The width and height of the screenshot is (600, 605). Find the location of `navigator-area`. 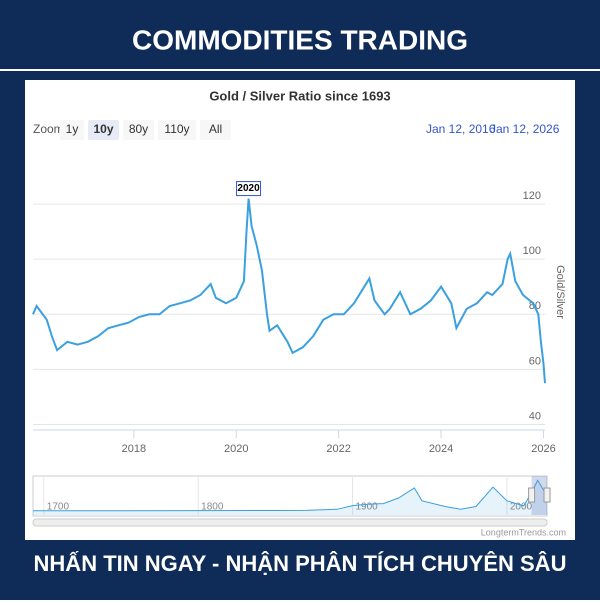

navigator-area is located at coordinates (290, 497).